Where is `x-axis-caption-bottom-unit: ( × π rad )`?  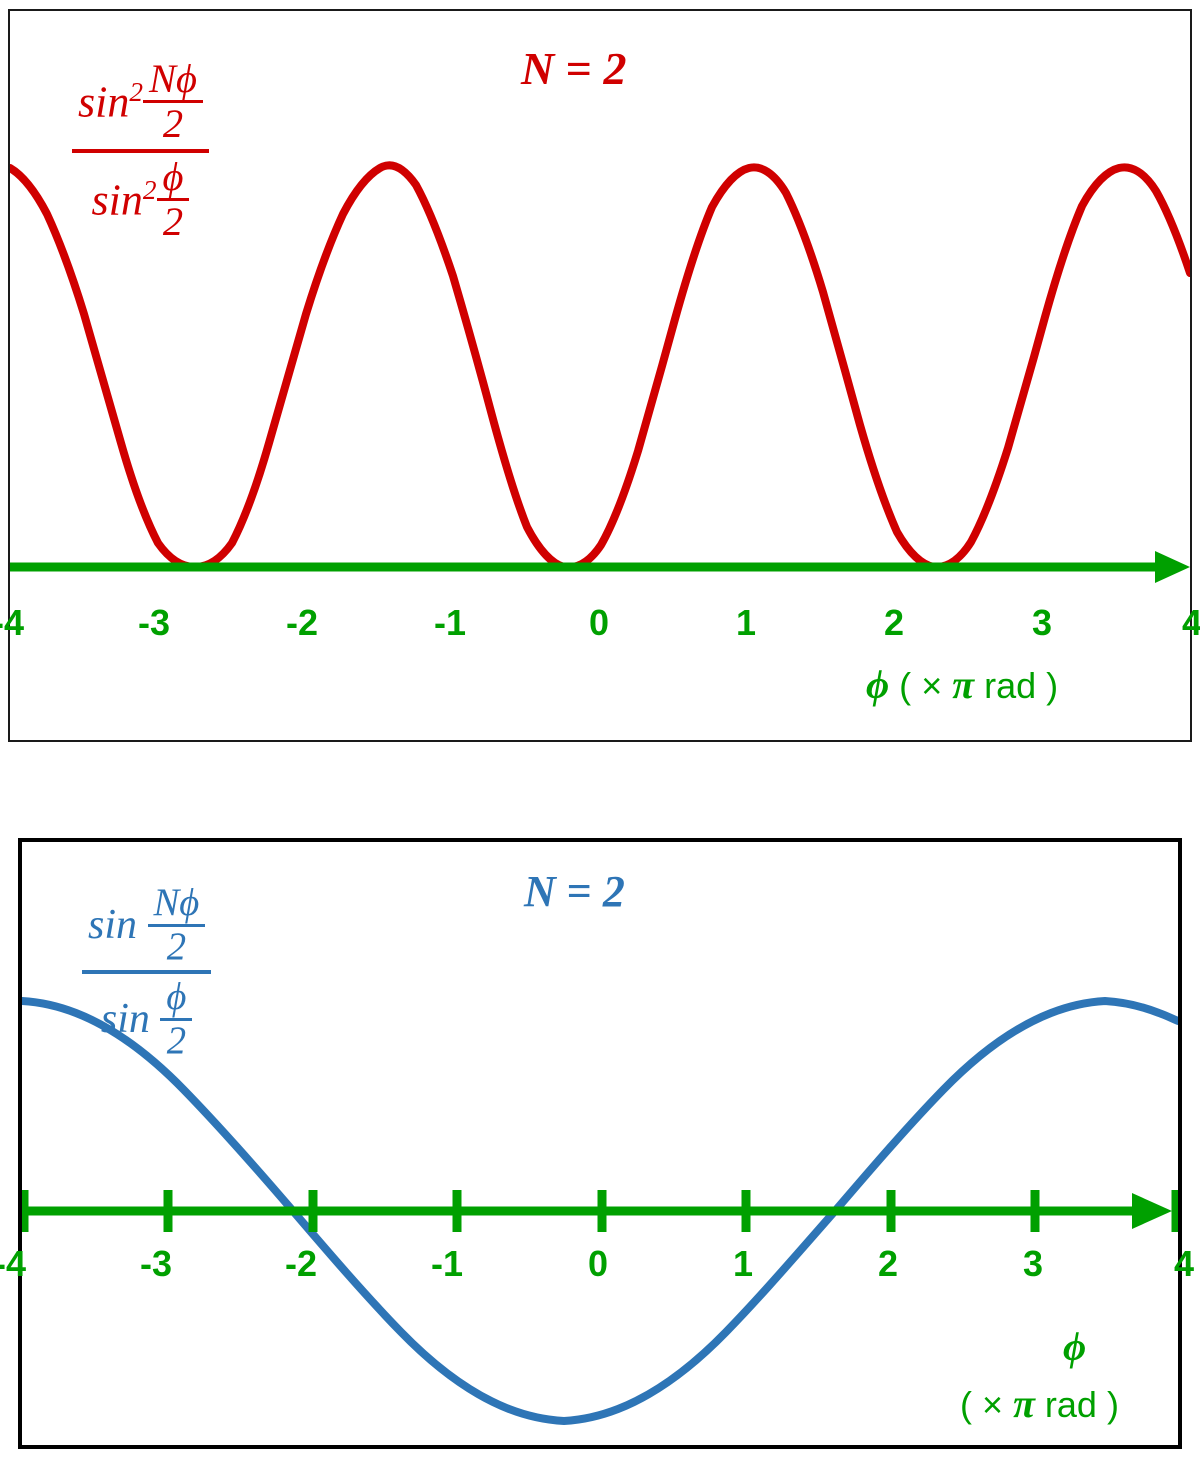 x-axis-caption-bottom-unit: ( × π rad ) is located at coordinates (1039, 1403).